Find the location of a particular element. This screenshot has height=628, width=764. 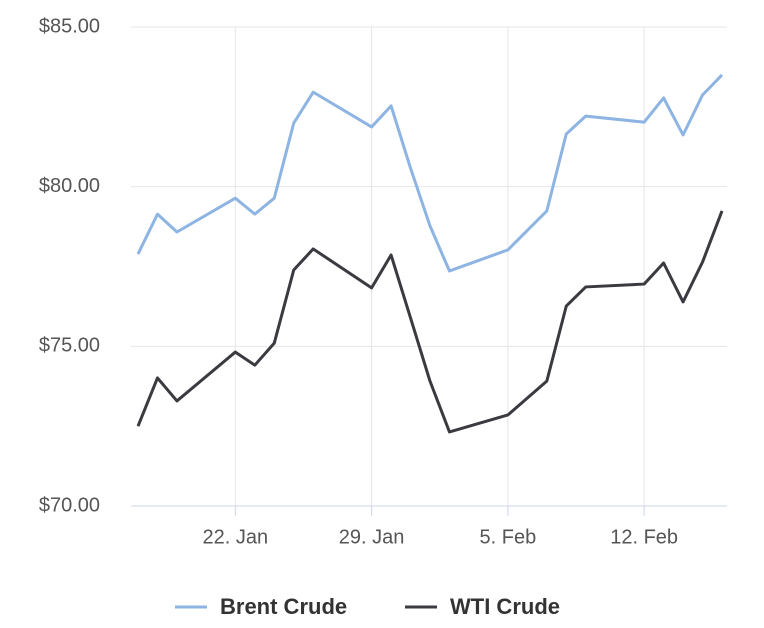

y-tick-label: $75.00 is located at coordinates (69, 346).